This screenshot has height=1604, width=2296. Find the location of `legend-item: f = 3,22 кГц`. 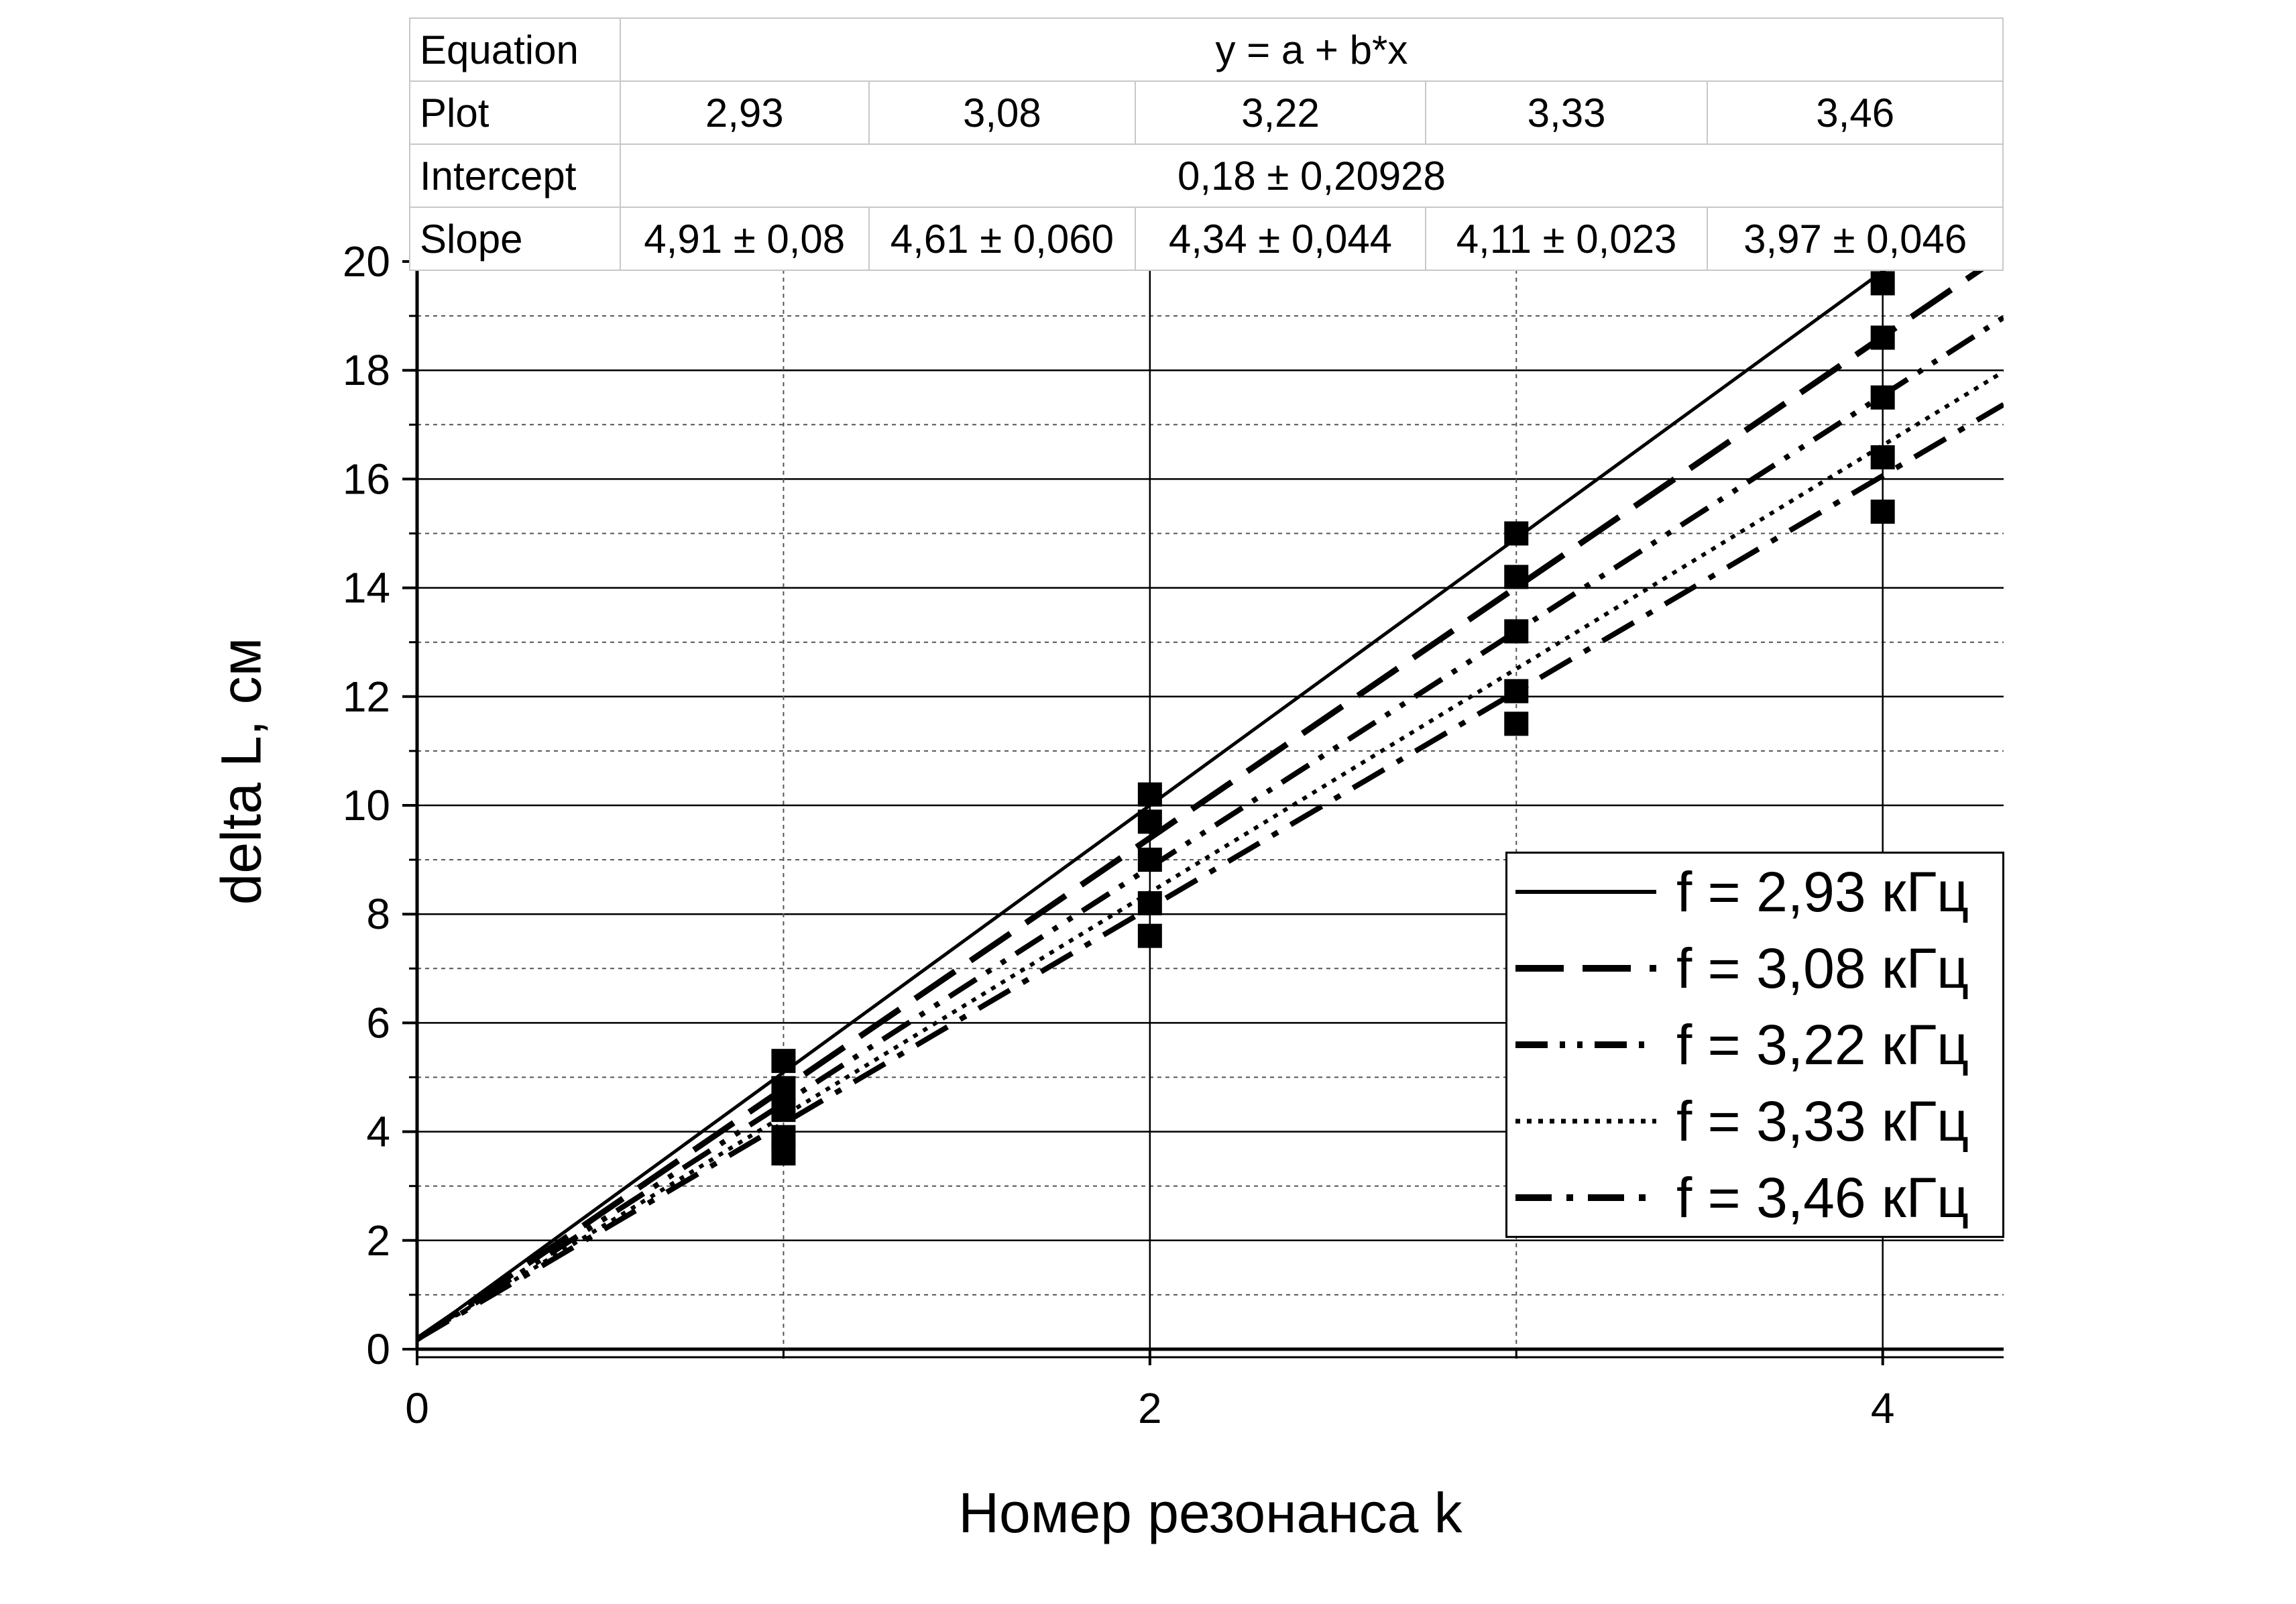

legend-item: f = 3,22 кГц is located at coordinates (1754, 1045).